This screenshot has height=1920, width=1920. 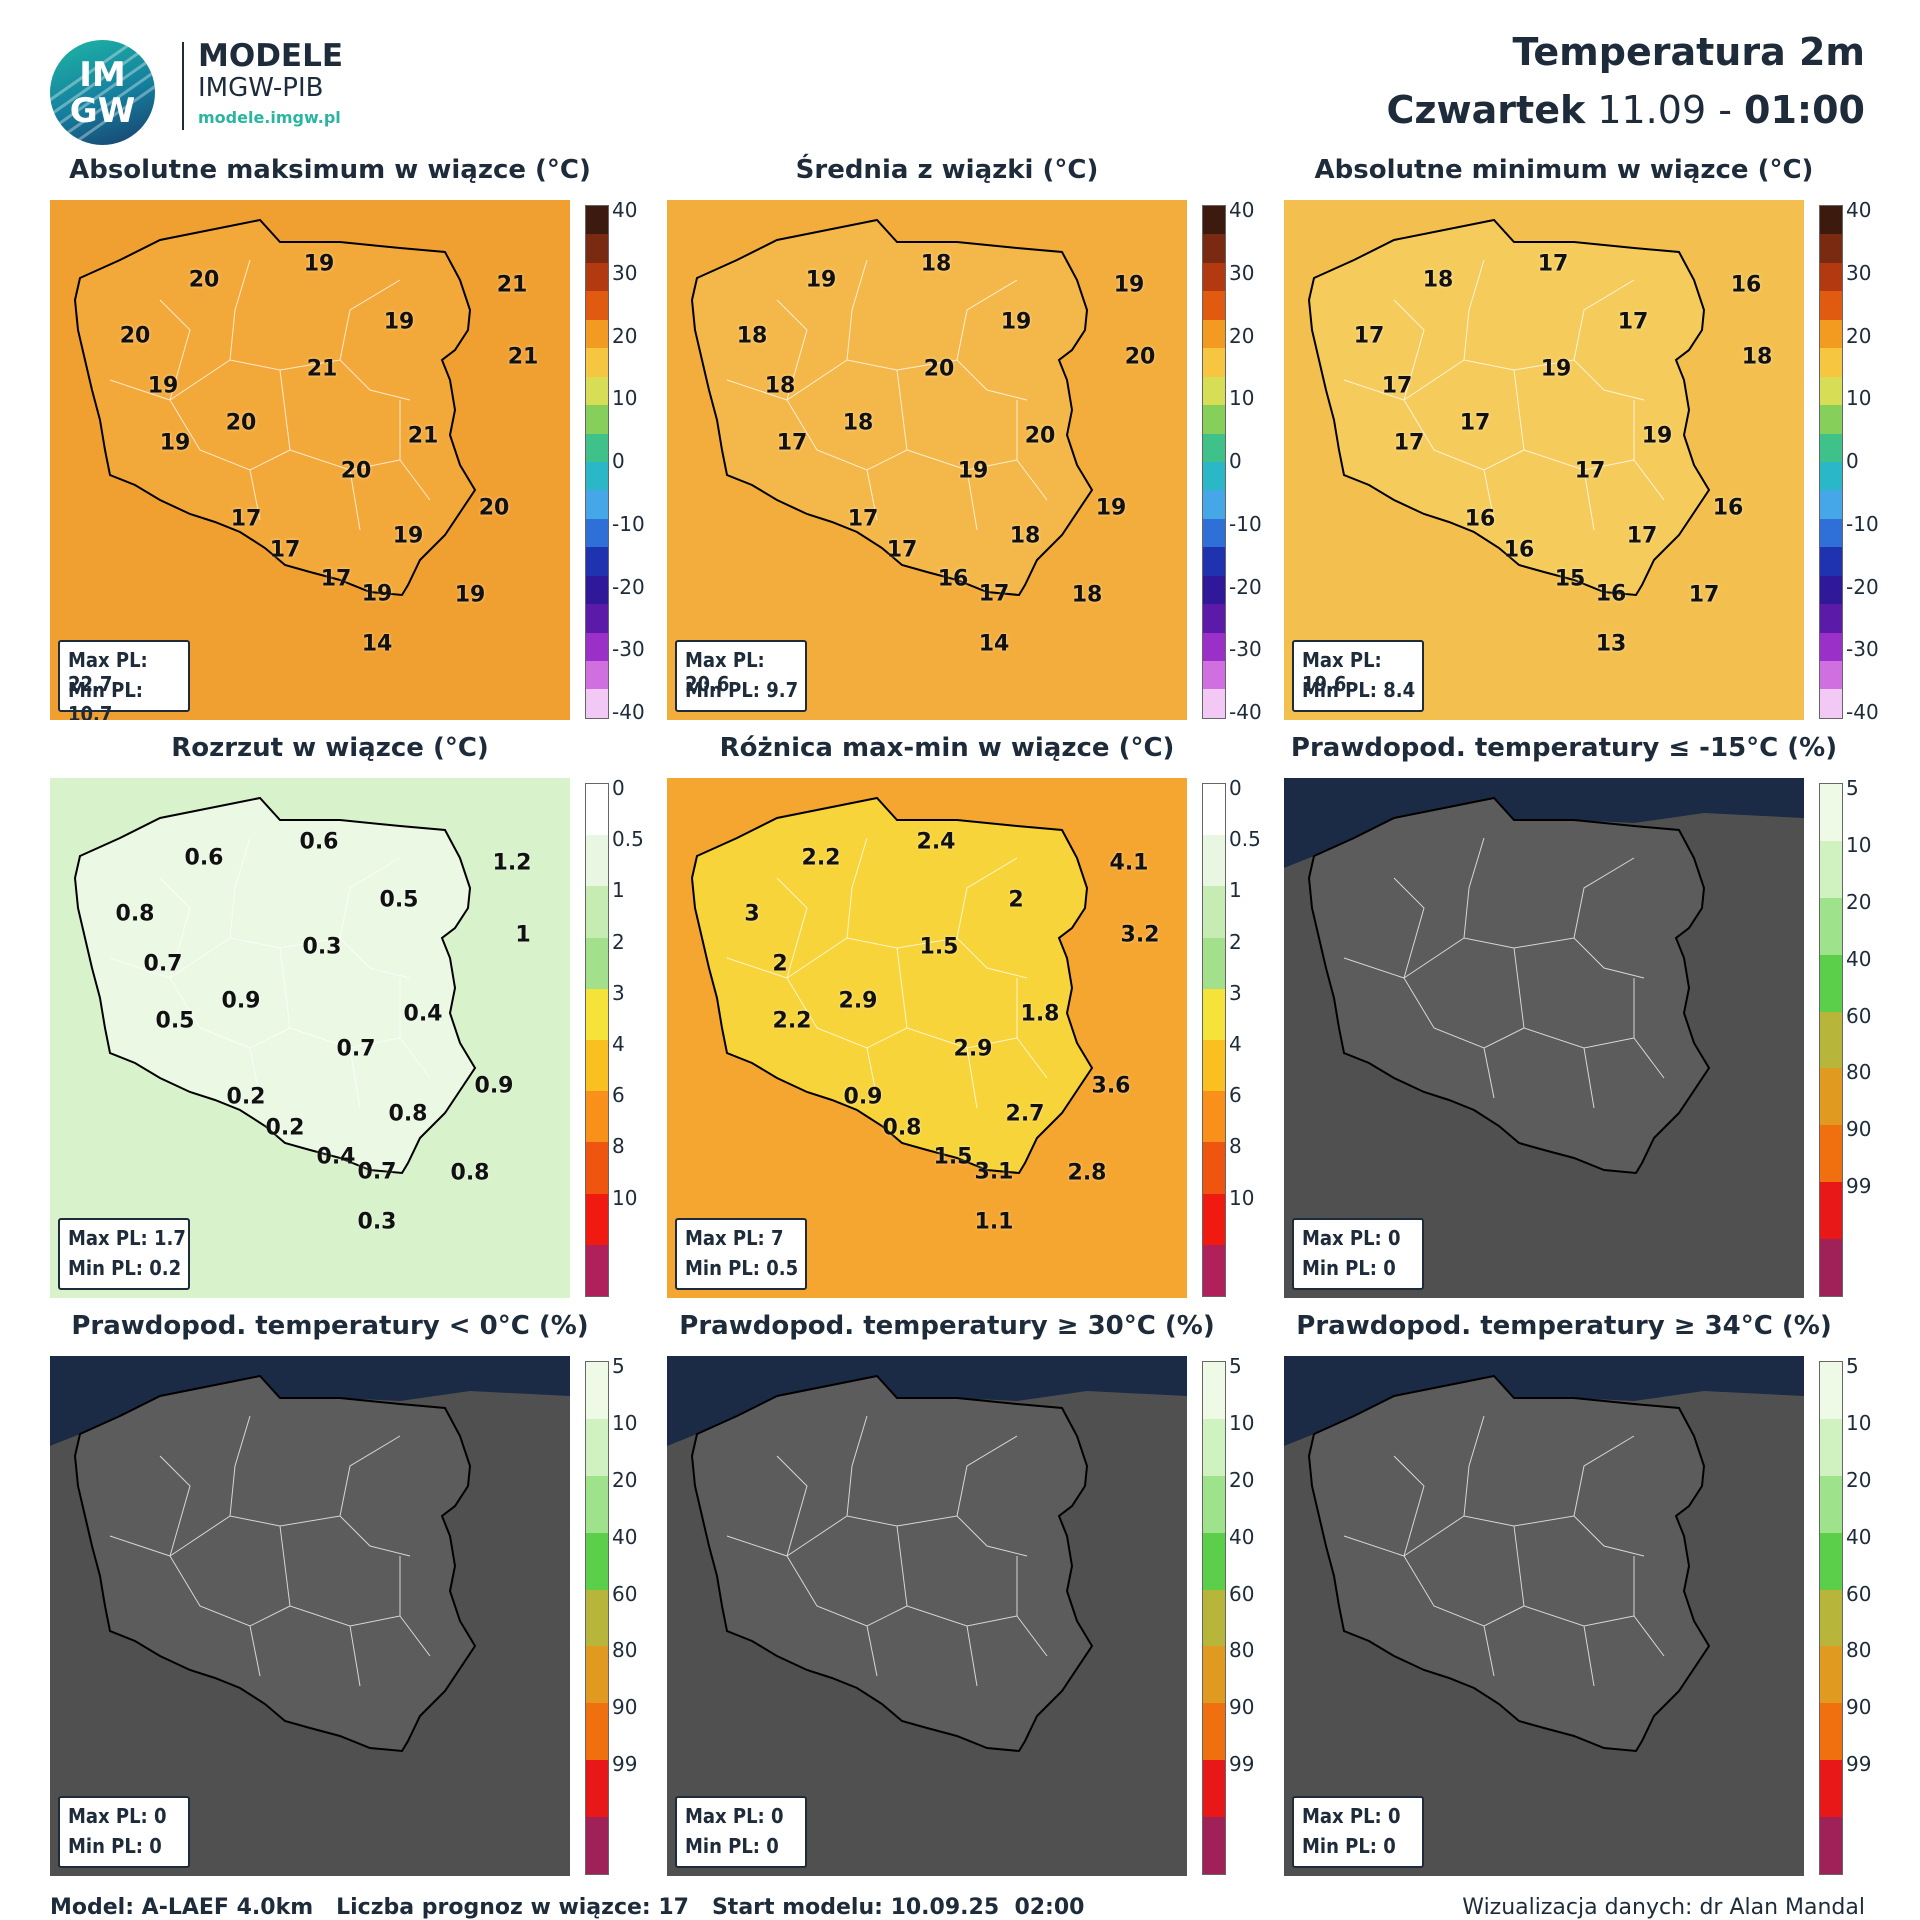 What do you see at coordinates (356, 1049) in the screenshot?
I see `map-value-label: 0.7` at bounding box center [356, 1049].